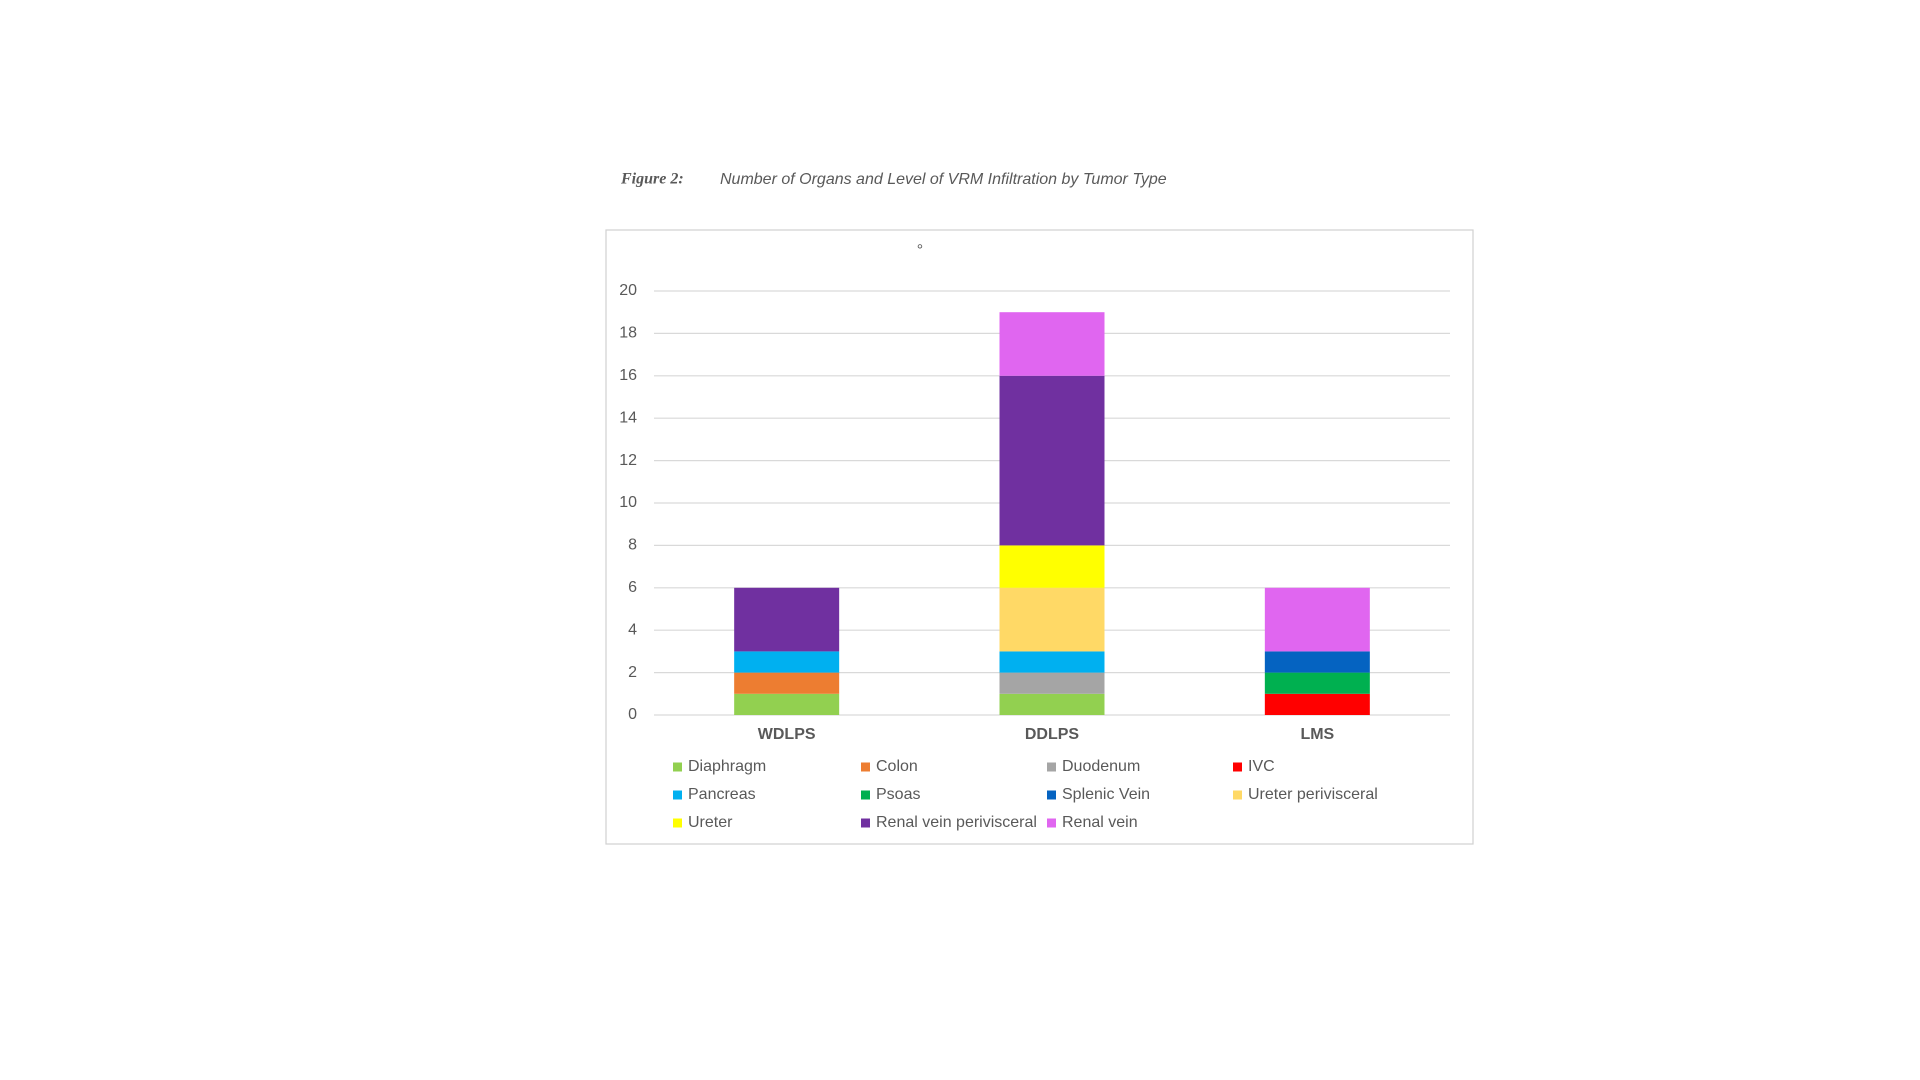 Image resolution: width=1920 pixels, height=1080 pixels. I want to click on y-tick-label: 20, so click(628, 290).